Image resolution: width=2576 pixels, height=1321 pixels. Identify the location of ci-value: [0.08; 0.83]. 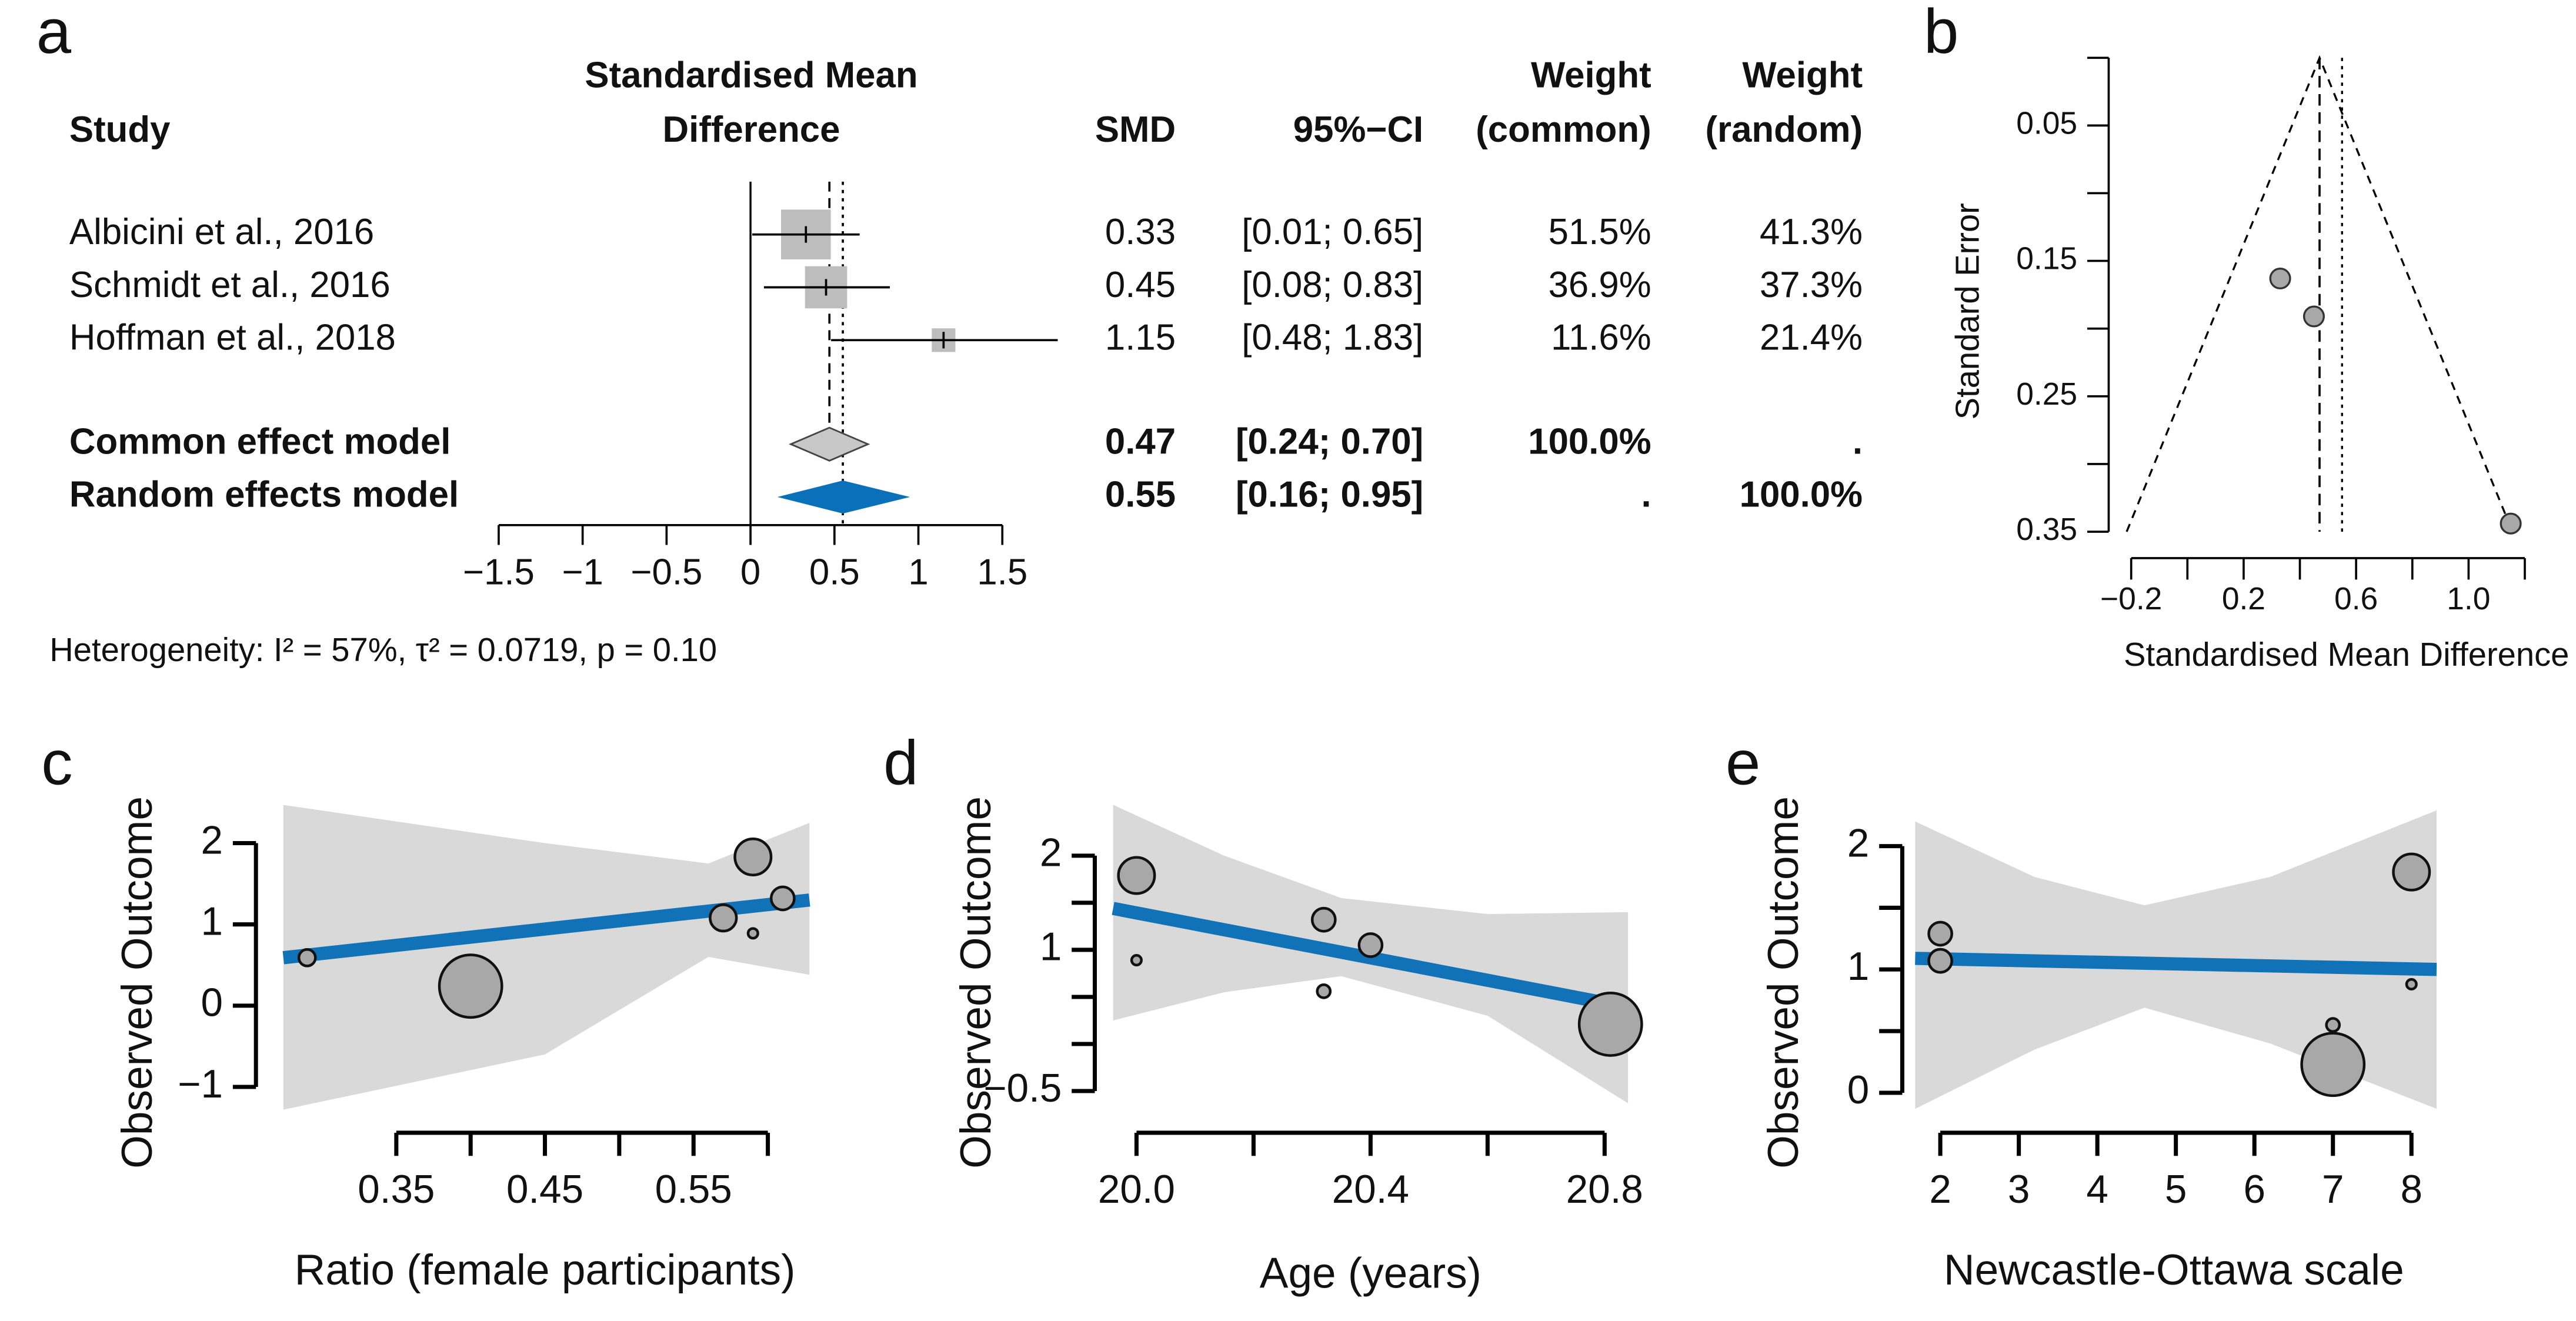
(1332, 285).